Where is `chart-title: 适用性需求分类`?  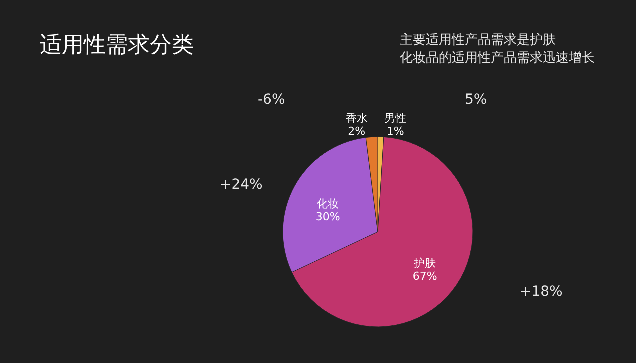
chart-title: 适用性需求分类 is located at coordinates (117, 45).